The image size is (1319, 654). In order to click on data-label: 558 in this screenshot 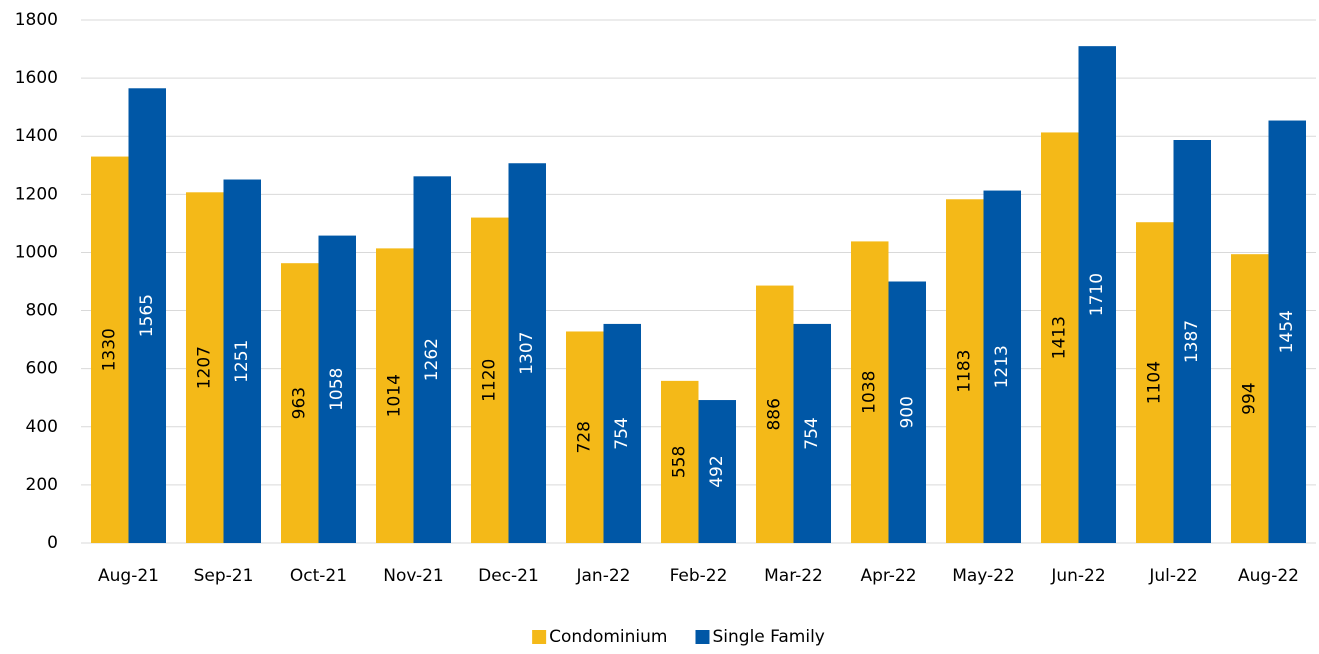, I will do `click(680, 462)`.